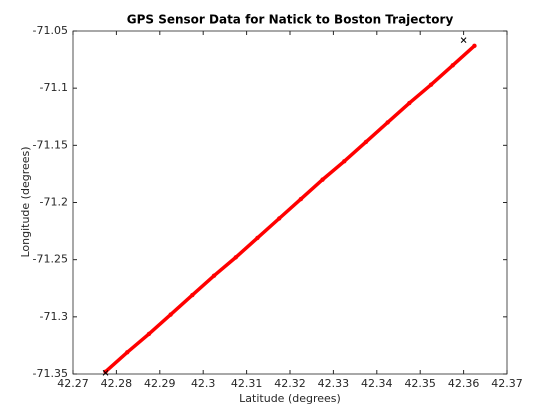 The image size is (560, 420). Describe the element at coordinates (50, 30) in the screenshot. I see `y-tick-label: -71.05` at that location.